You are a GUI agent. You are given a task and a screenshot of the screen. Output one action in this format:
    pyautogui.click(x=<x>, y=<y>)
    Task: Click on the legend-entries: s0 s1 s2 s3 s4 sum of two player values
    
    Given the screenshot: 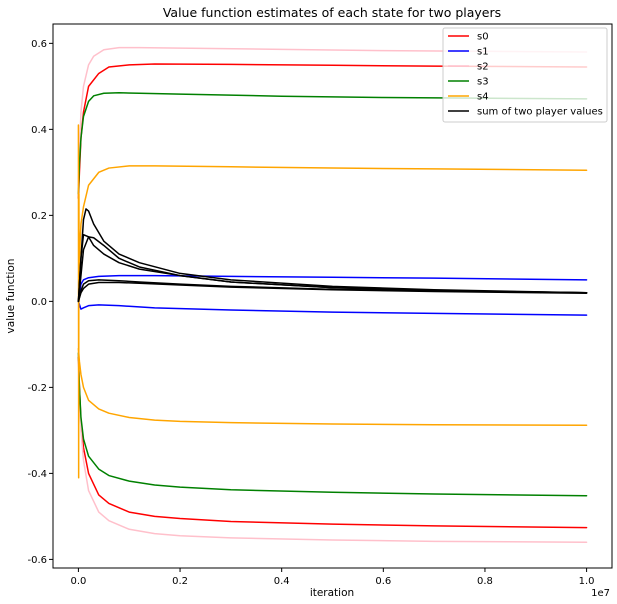 What is the action you would take?
    pyautogui.click(x=525, y=75)
    